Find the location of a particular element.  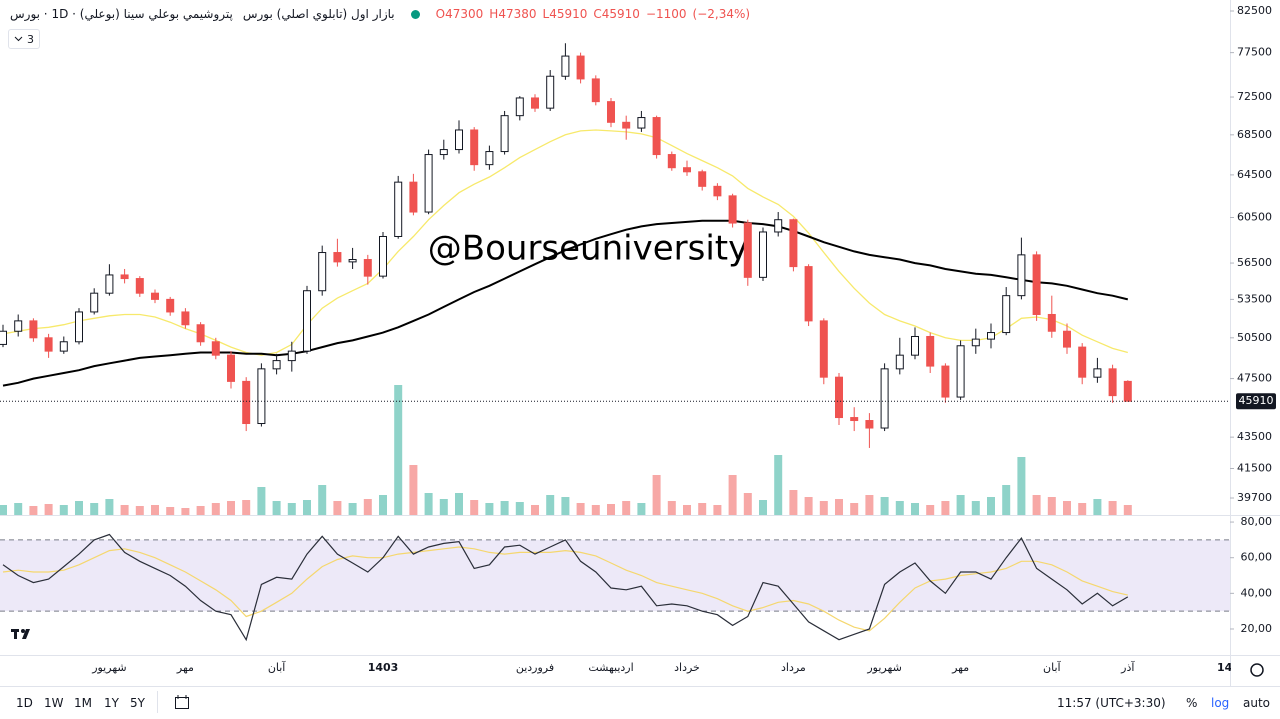

low: L45910 is located at coordinates (565, 14).